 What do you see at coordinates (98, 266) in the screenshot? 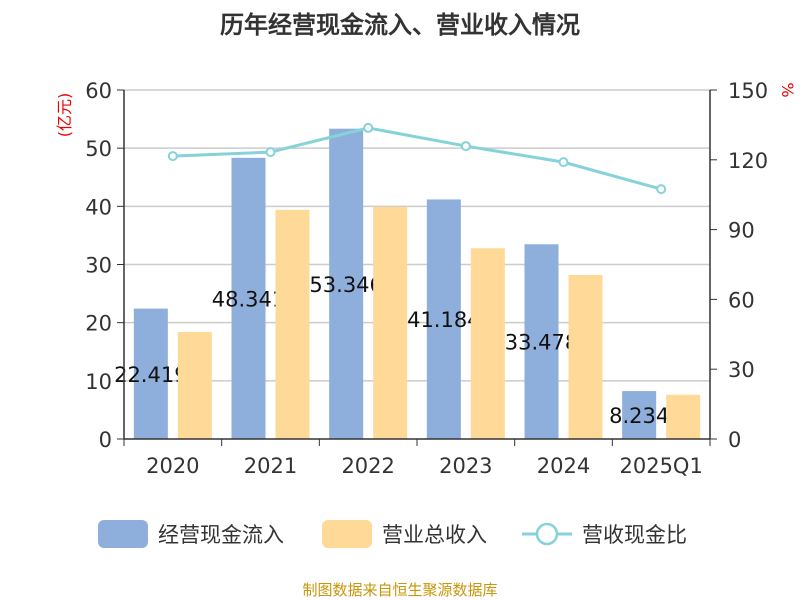
I see `left-tick-label: 30` at bounding box center [98, 266].